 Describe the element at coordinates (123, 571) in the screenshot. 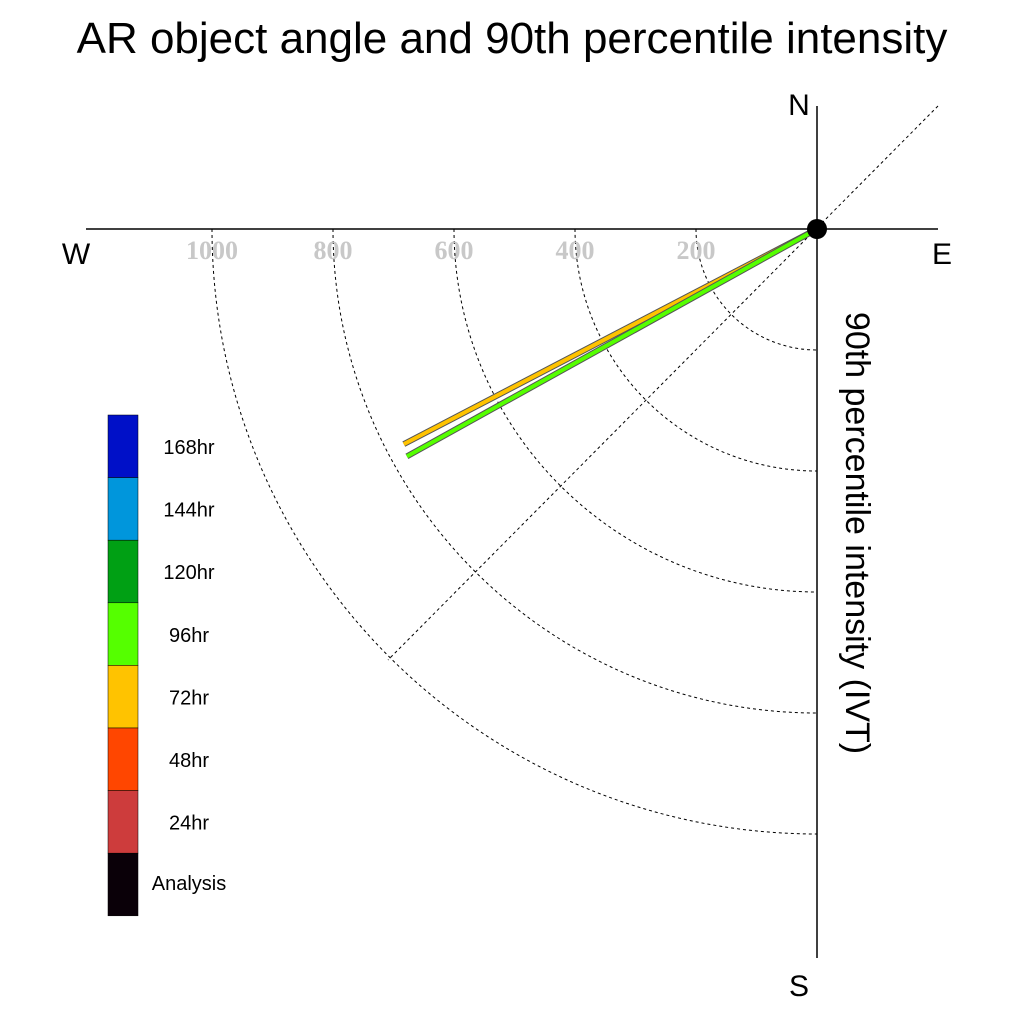

I see `legend-swatch-120hr` at that location.